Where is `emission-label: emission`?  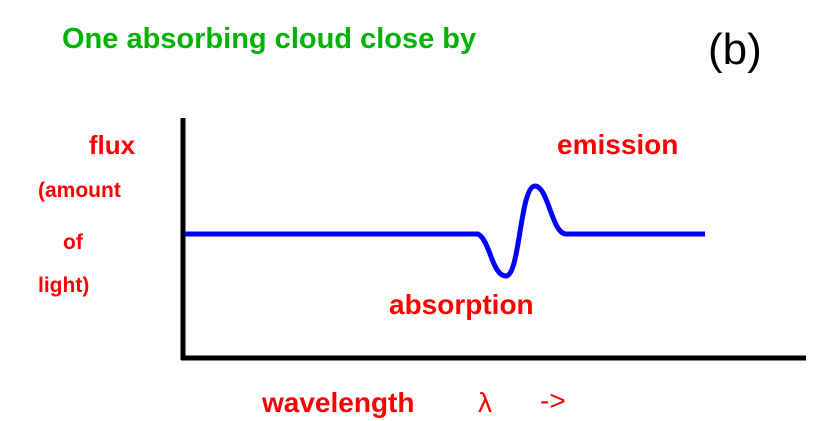 emission-label: emission is located at coordinates (617, 144).